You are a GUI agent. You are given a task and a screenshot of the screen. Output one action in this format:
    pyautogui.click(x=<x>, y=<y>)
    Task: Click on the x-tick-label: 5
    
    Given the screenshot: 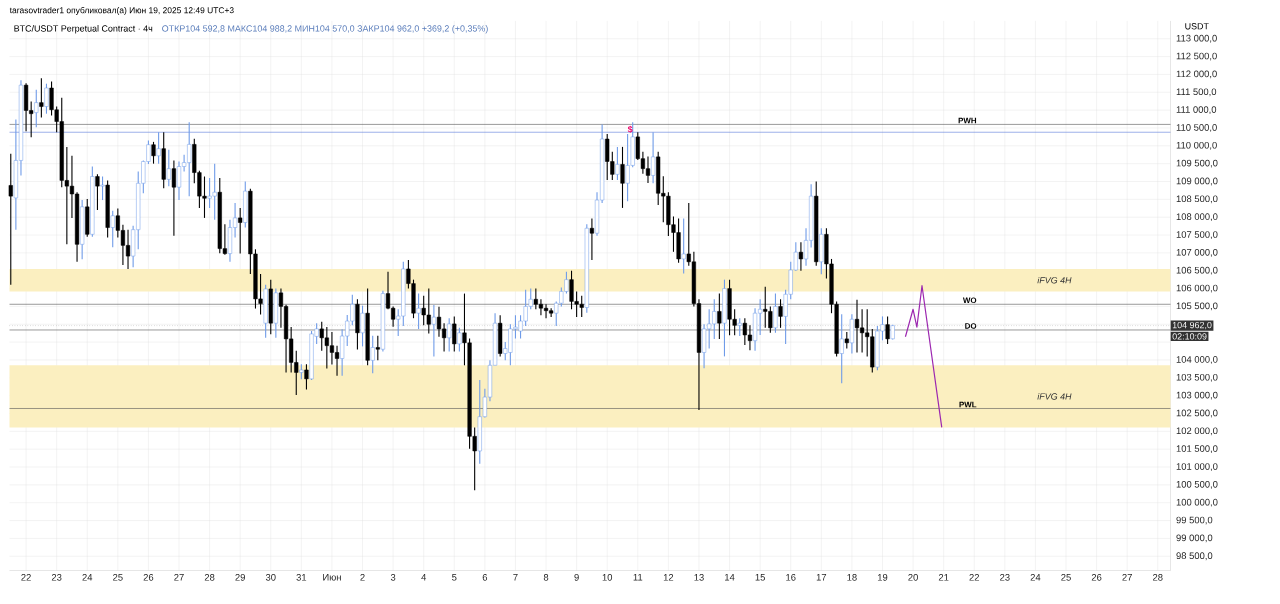 What is the action you would take?
    pyautogui.click(x=454, y=577)
    